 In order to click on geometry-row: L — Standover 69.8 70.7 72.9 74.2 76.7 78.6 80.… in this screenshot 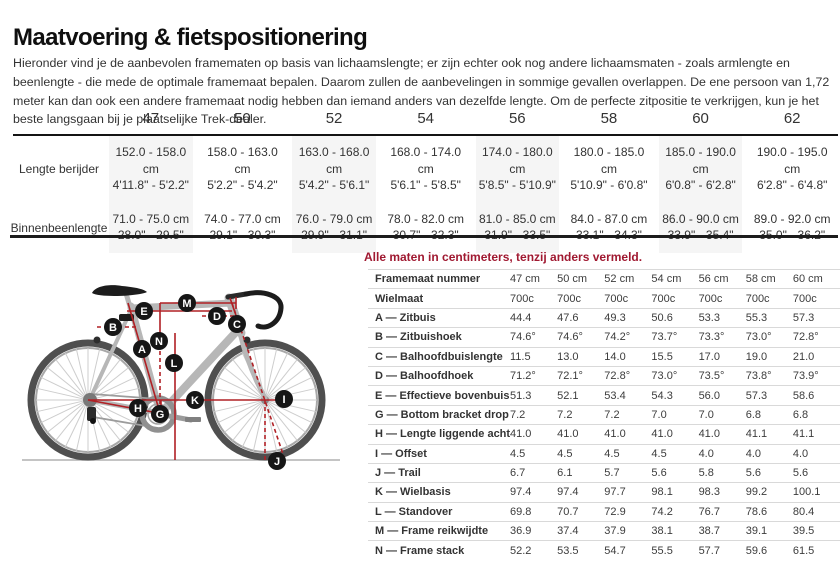, I will do `click(604, 511)`.